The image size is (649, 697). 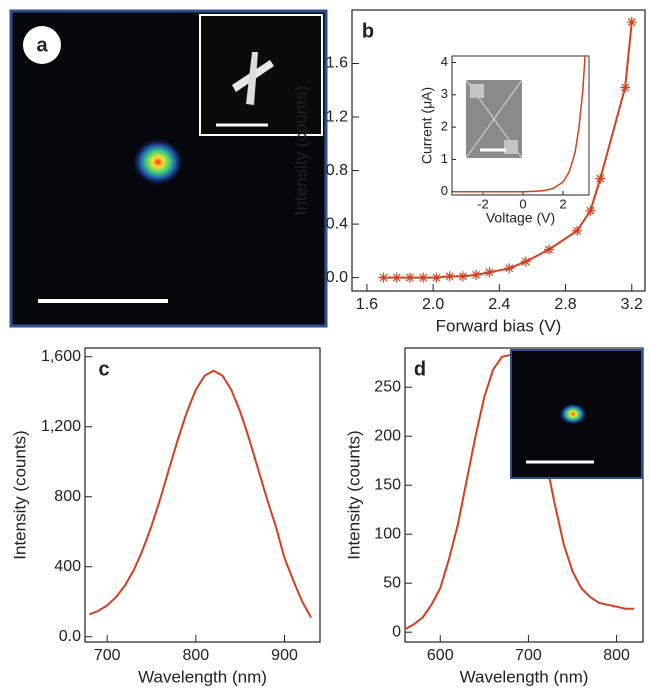 I want to click on panel-d-inset-image, so click(x=576, y=414).